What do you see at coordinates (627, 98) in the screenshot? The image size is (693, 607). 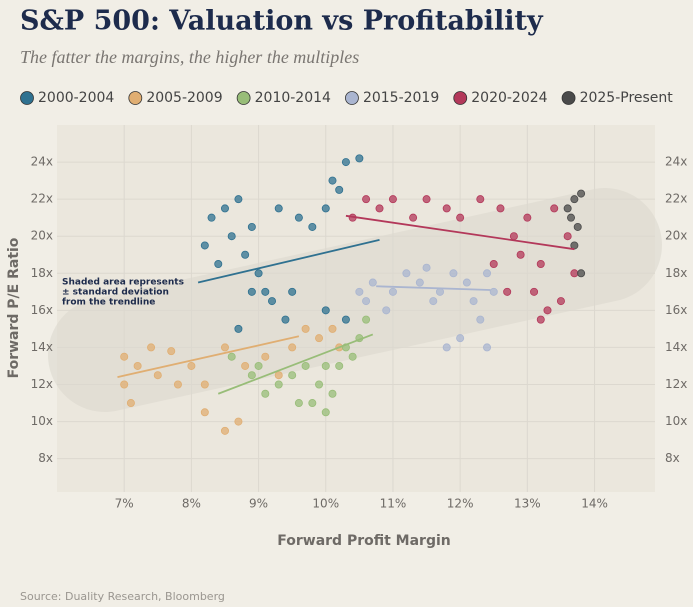 I see `legend-label: 2025-Present` at bounding box center [627, 98].